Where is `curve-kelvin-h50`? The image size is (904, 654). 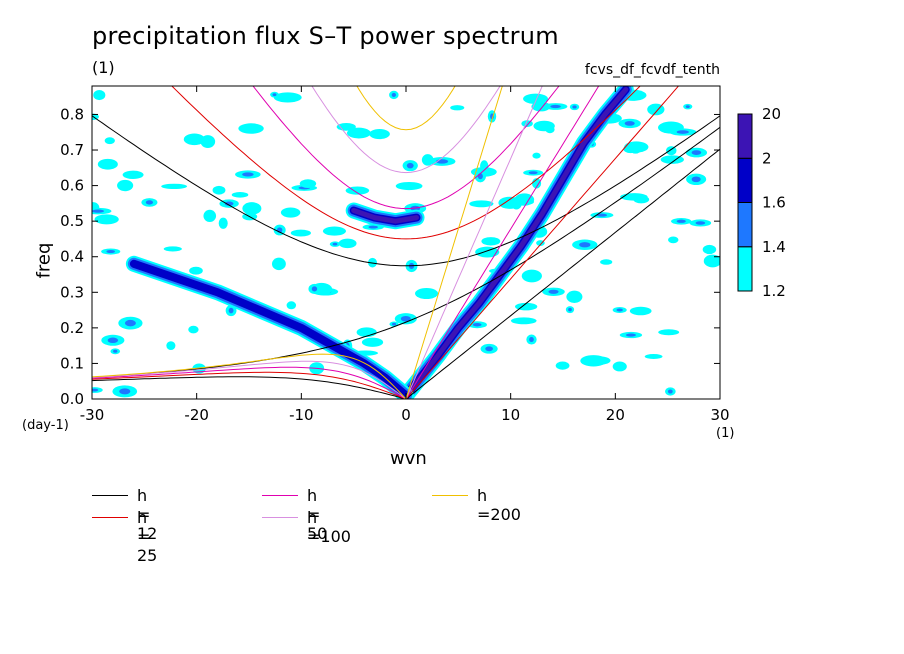
curve-kelvin-h50 is located at coordinates (502, 242).